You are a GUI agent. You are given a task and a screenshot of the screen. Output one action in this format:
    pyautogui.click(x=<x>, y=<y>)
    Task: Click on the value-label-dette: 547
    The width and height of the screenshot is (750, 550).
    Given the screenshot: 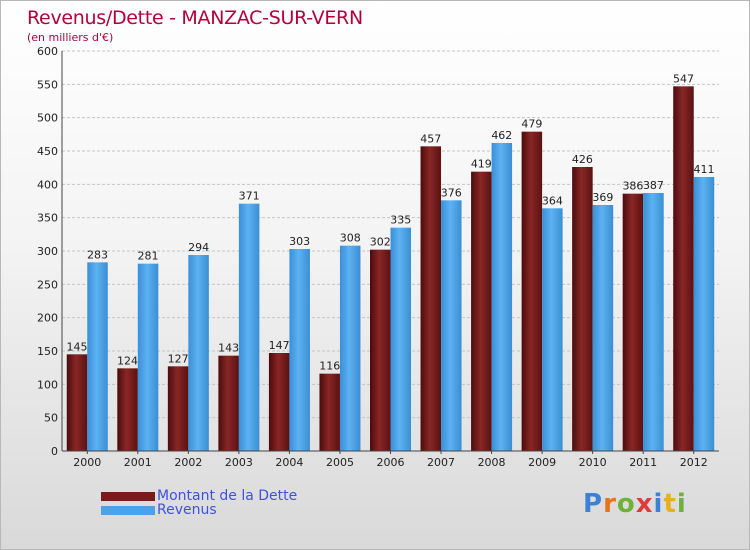 What is the action you would take?
    pyautogui.click(x=683, y=78)
    